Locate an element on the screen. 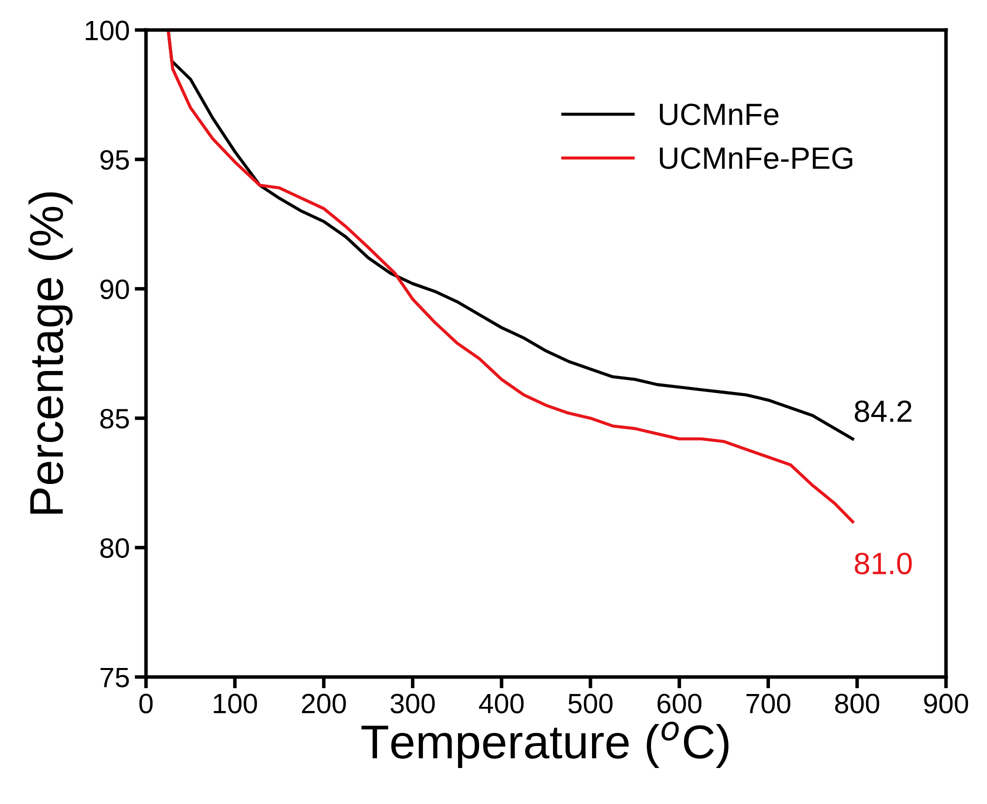  x-tick-label: 500 is located at coordinates (590, 704).